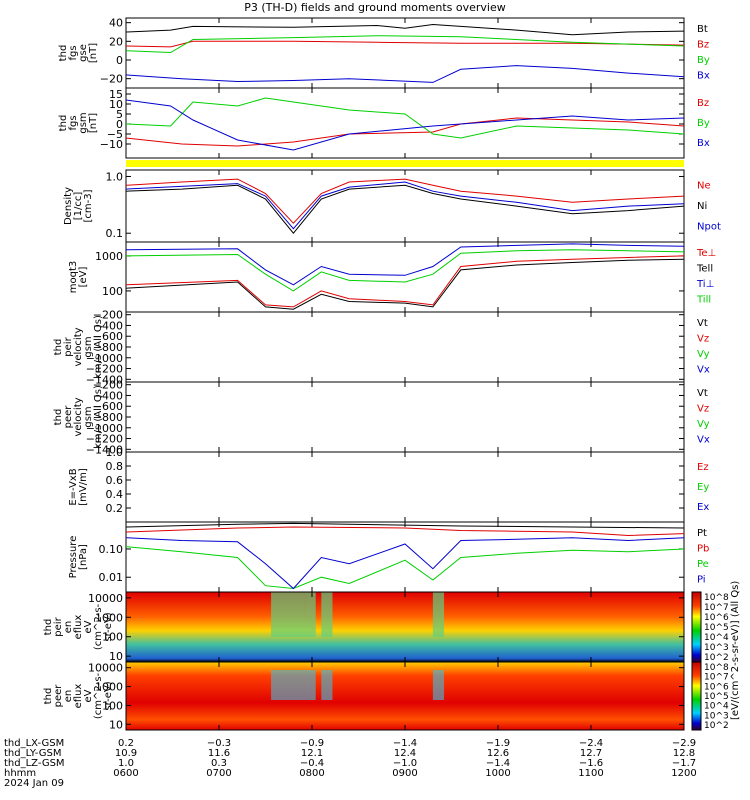 The height and width of the screenshot is (800, 750). Describe the element at coordinates (405, 44) in the screenshot. I see `series-line-bz` at that location.